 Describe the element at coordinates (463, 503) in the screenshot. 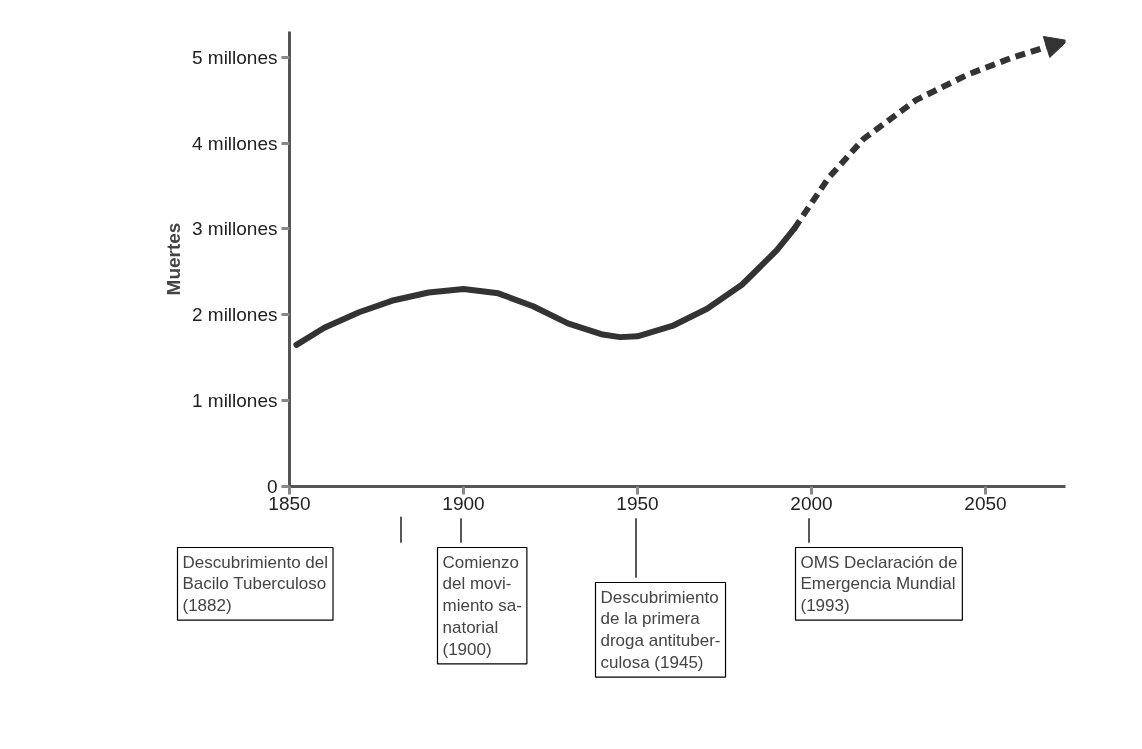

I see `x-tick-label: 1900` at that location.